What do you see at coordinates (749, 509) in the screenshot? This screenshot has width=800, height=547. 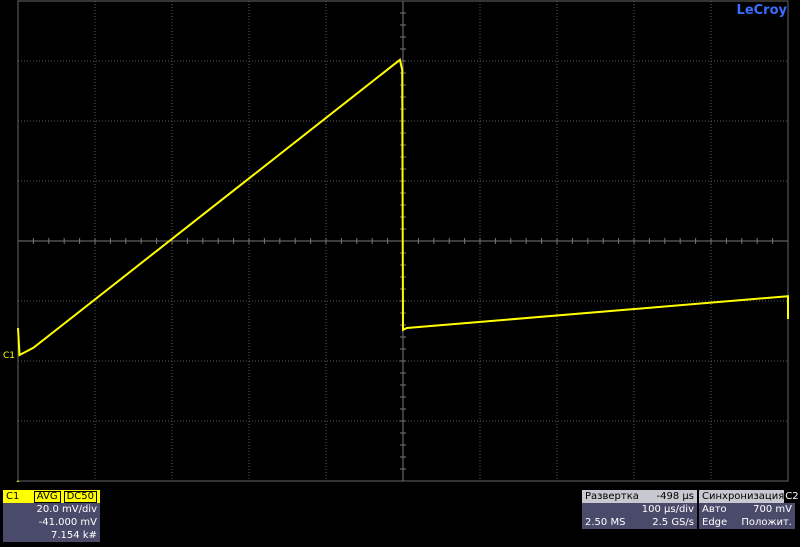 I see `trigger-panel: Синхронизация C2 Авто 700 mV Edge Положит.` at bounding box center [749, 509].